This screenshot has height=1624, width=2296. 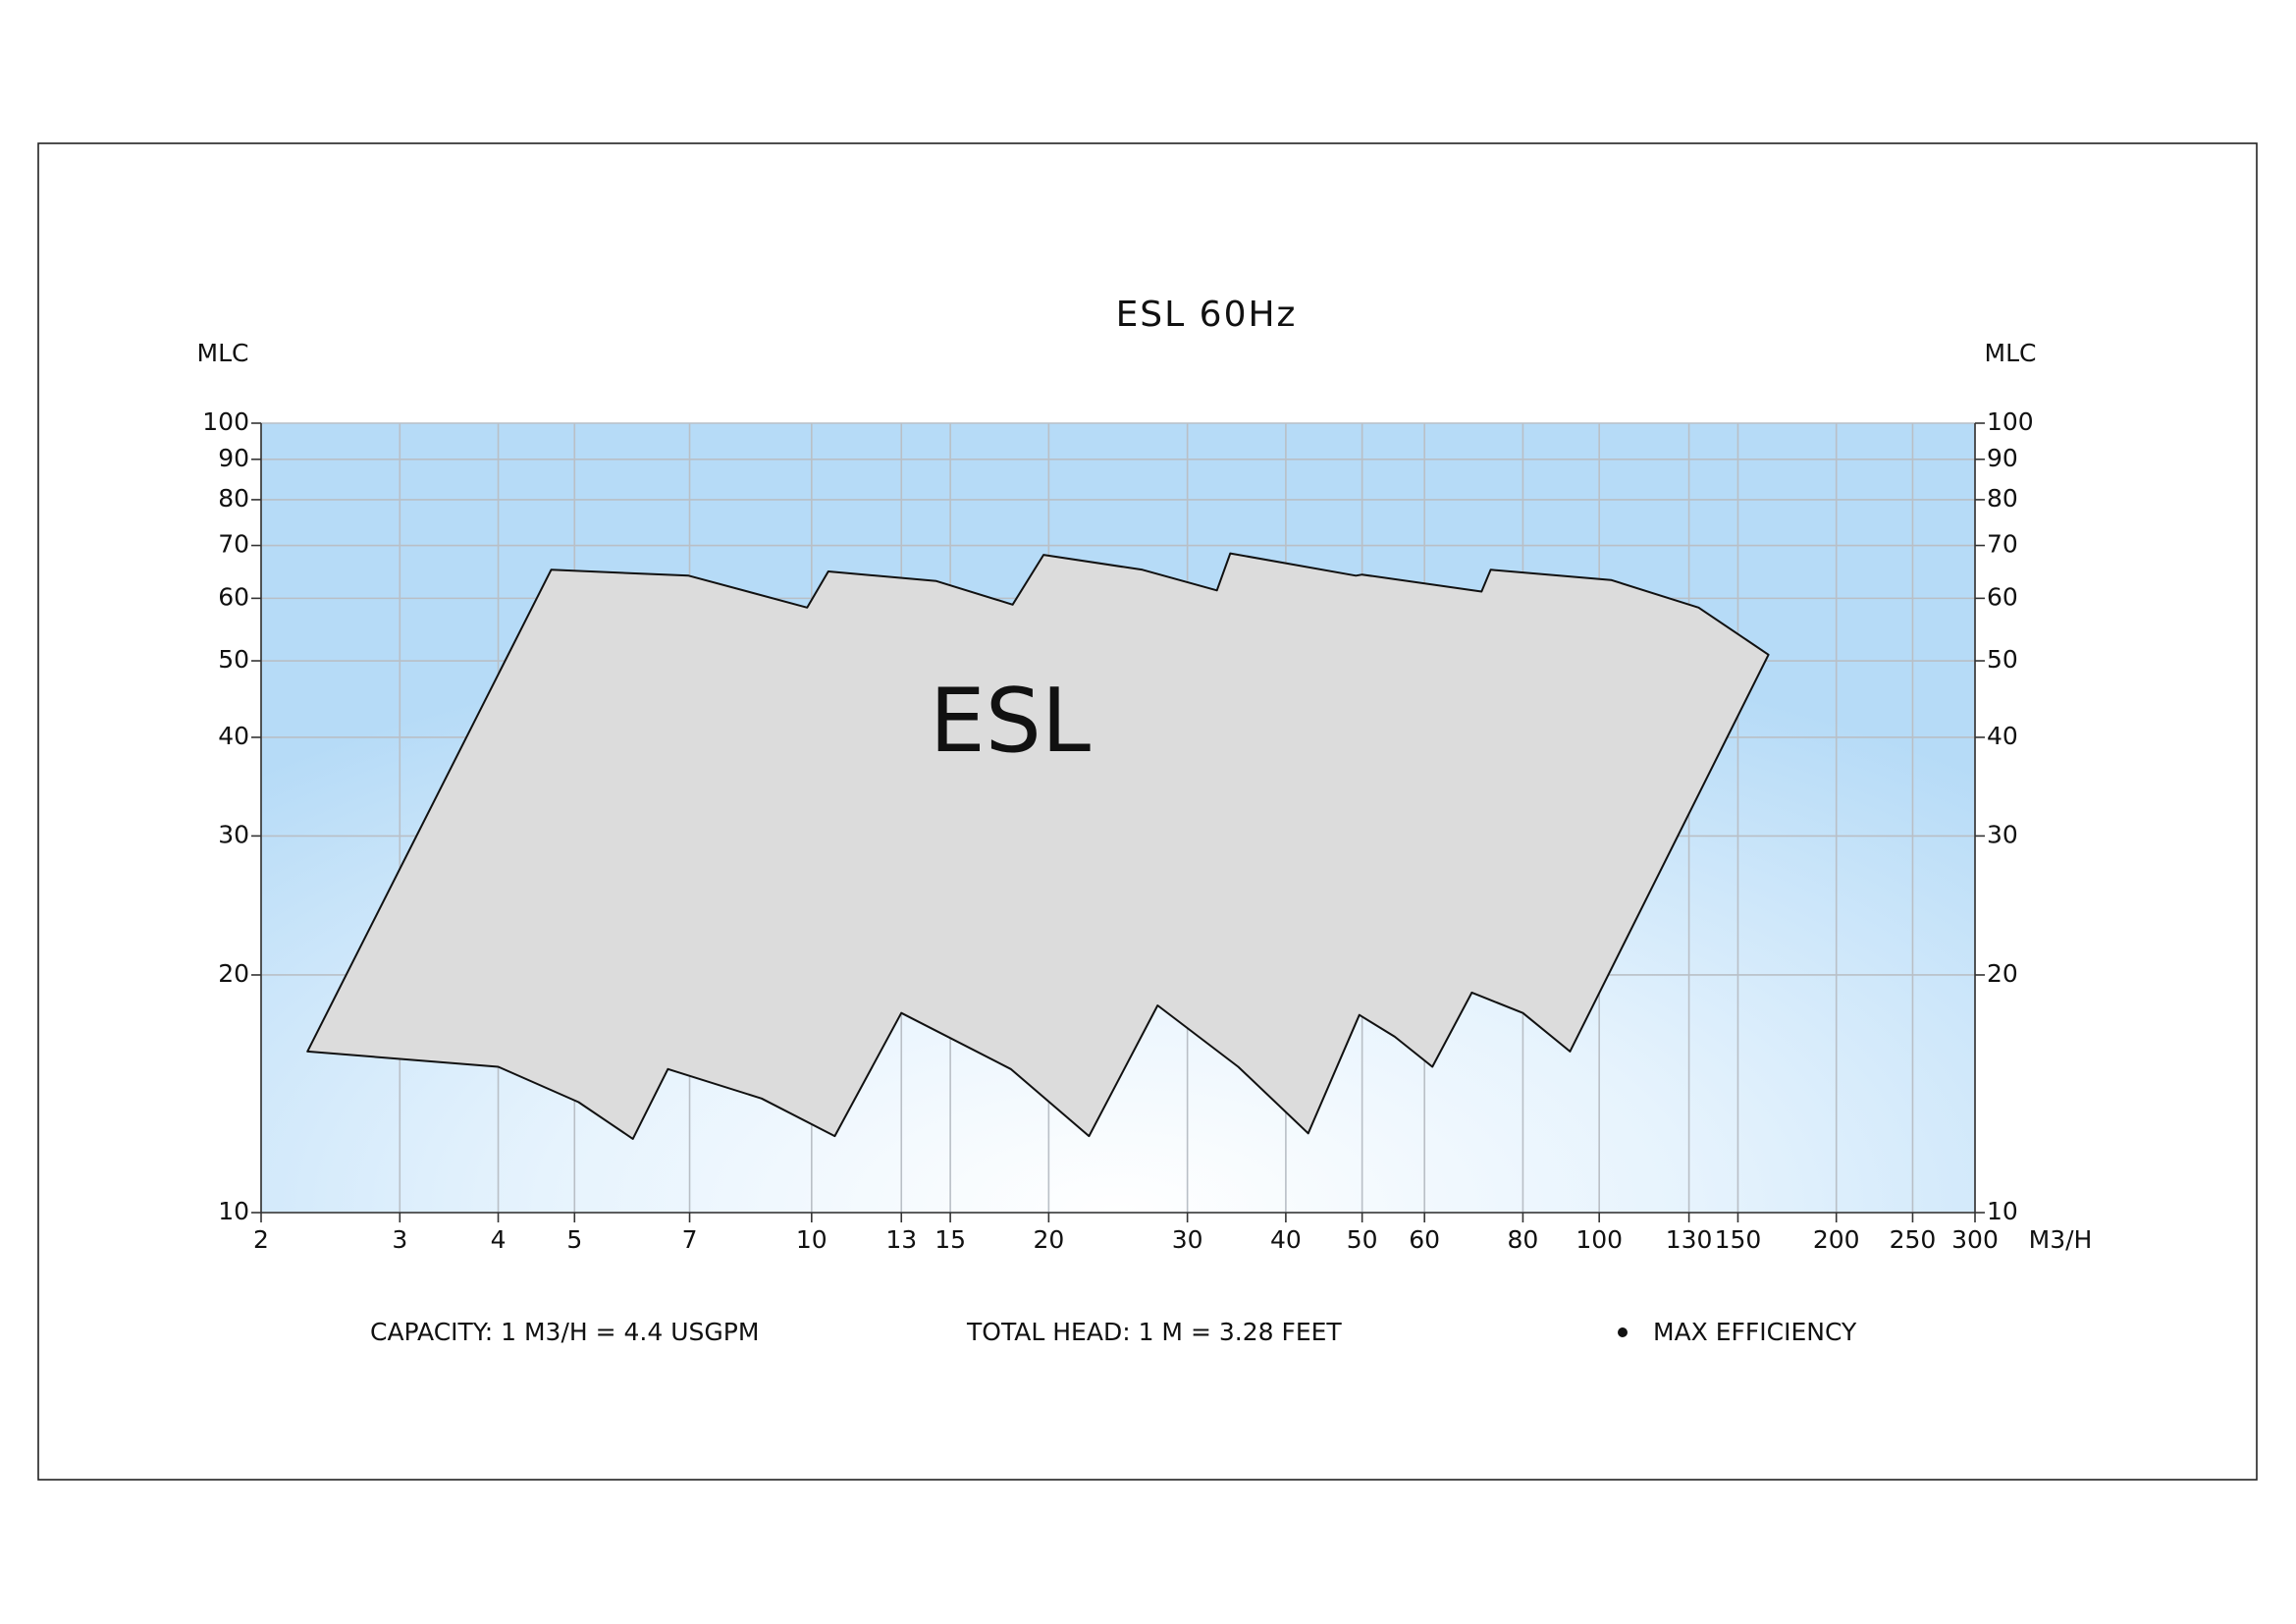 I want to click on y-axis-label: MLC, so click(x=223, y=353).